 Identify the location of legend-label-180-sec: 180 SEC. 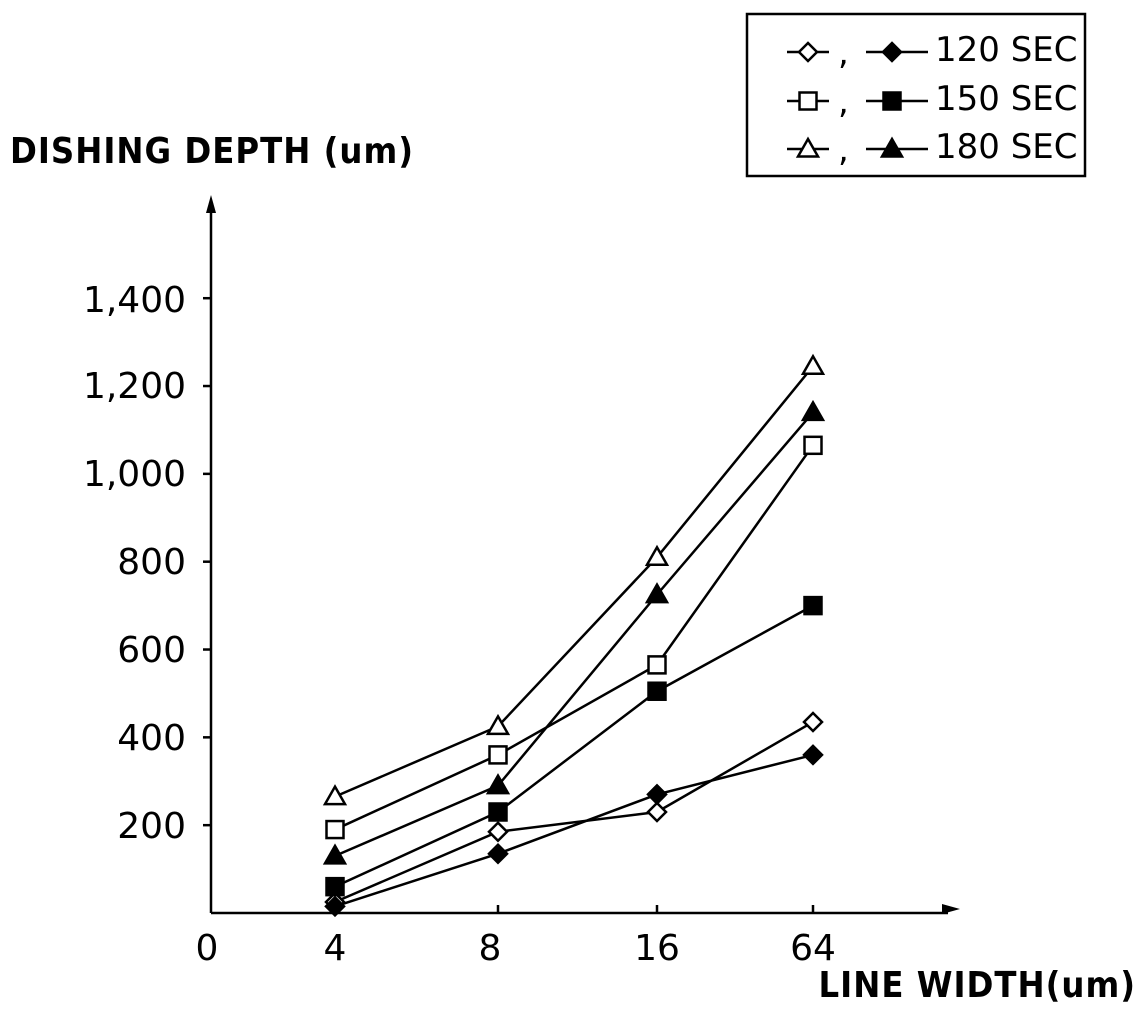
(1006, 147).